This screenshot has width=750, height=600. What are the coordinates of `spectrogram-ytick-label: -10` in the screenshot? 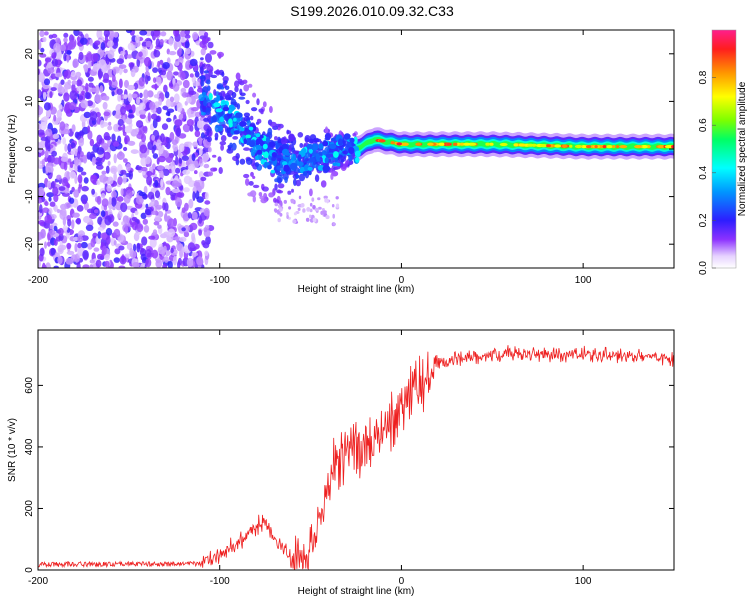 It's located at (29, 196).